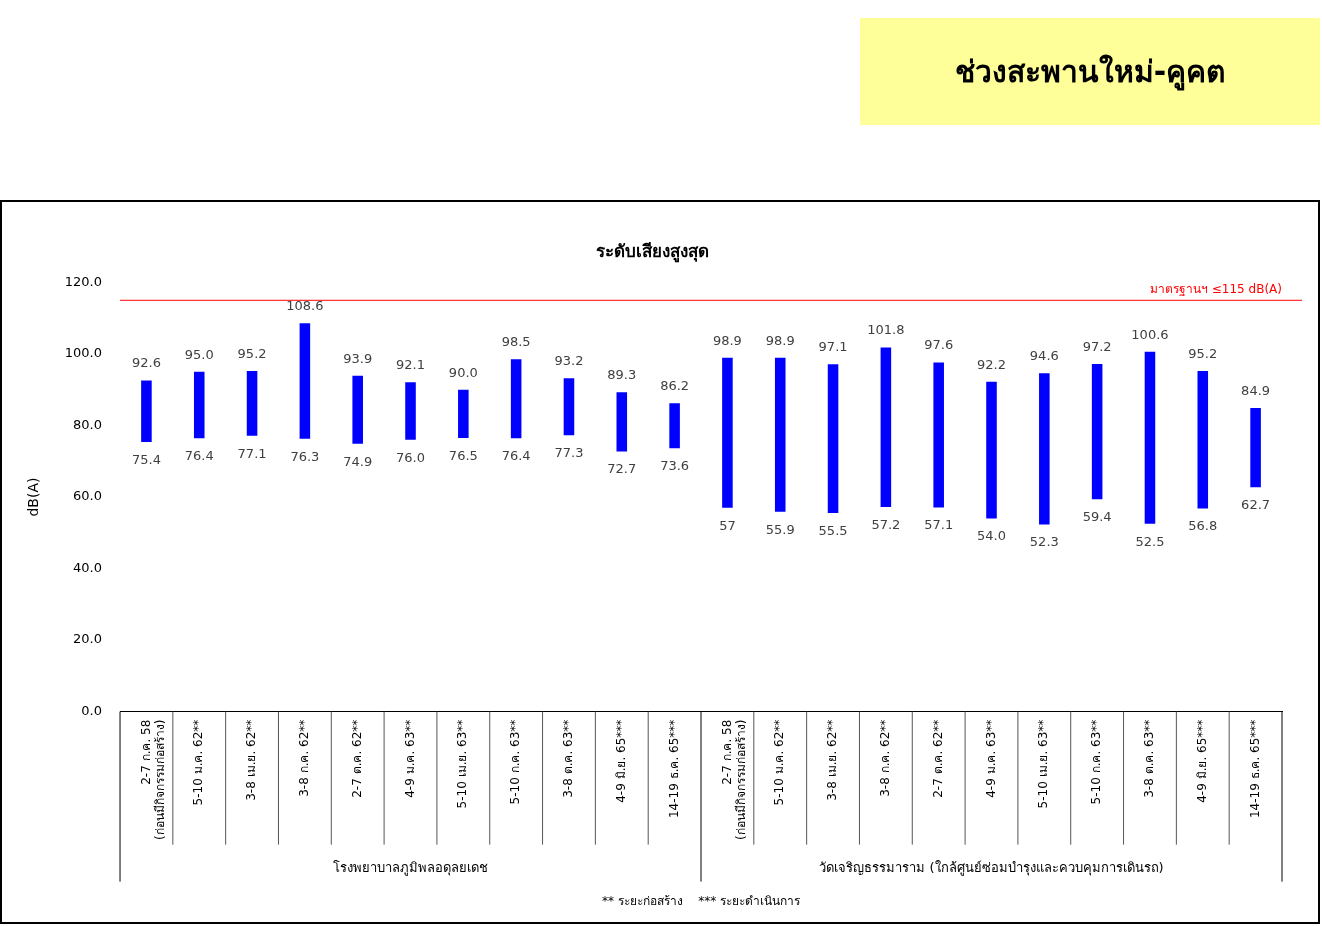  What do you see at coordinates (886, 524) in the screenshot?
I see `text: 57.2` at bounding box center [886, 524].